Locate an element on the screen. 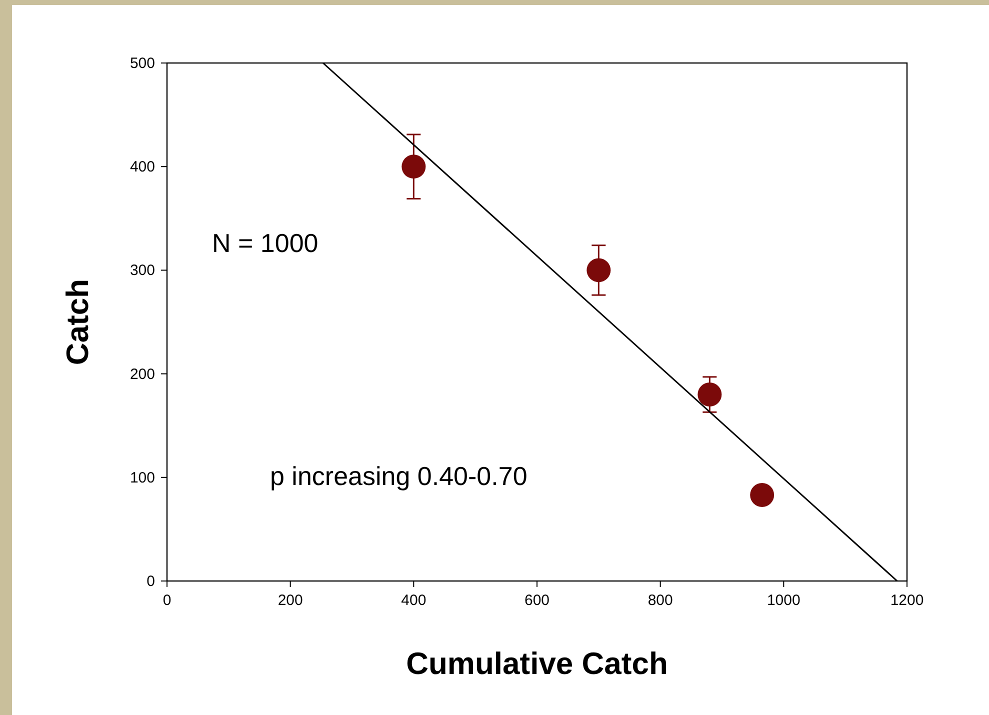 The image size is (989, 715). y-tick-label: 300 is located at coordinates (142, 271).